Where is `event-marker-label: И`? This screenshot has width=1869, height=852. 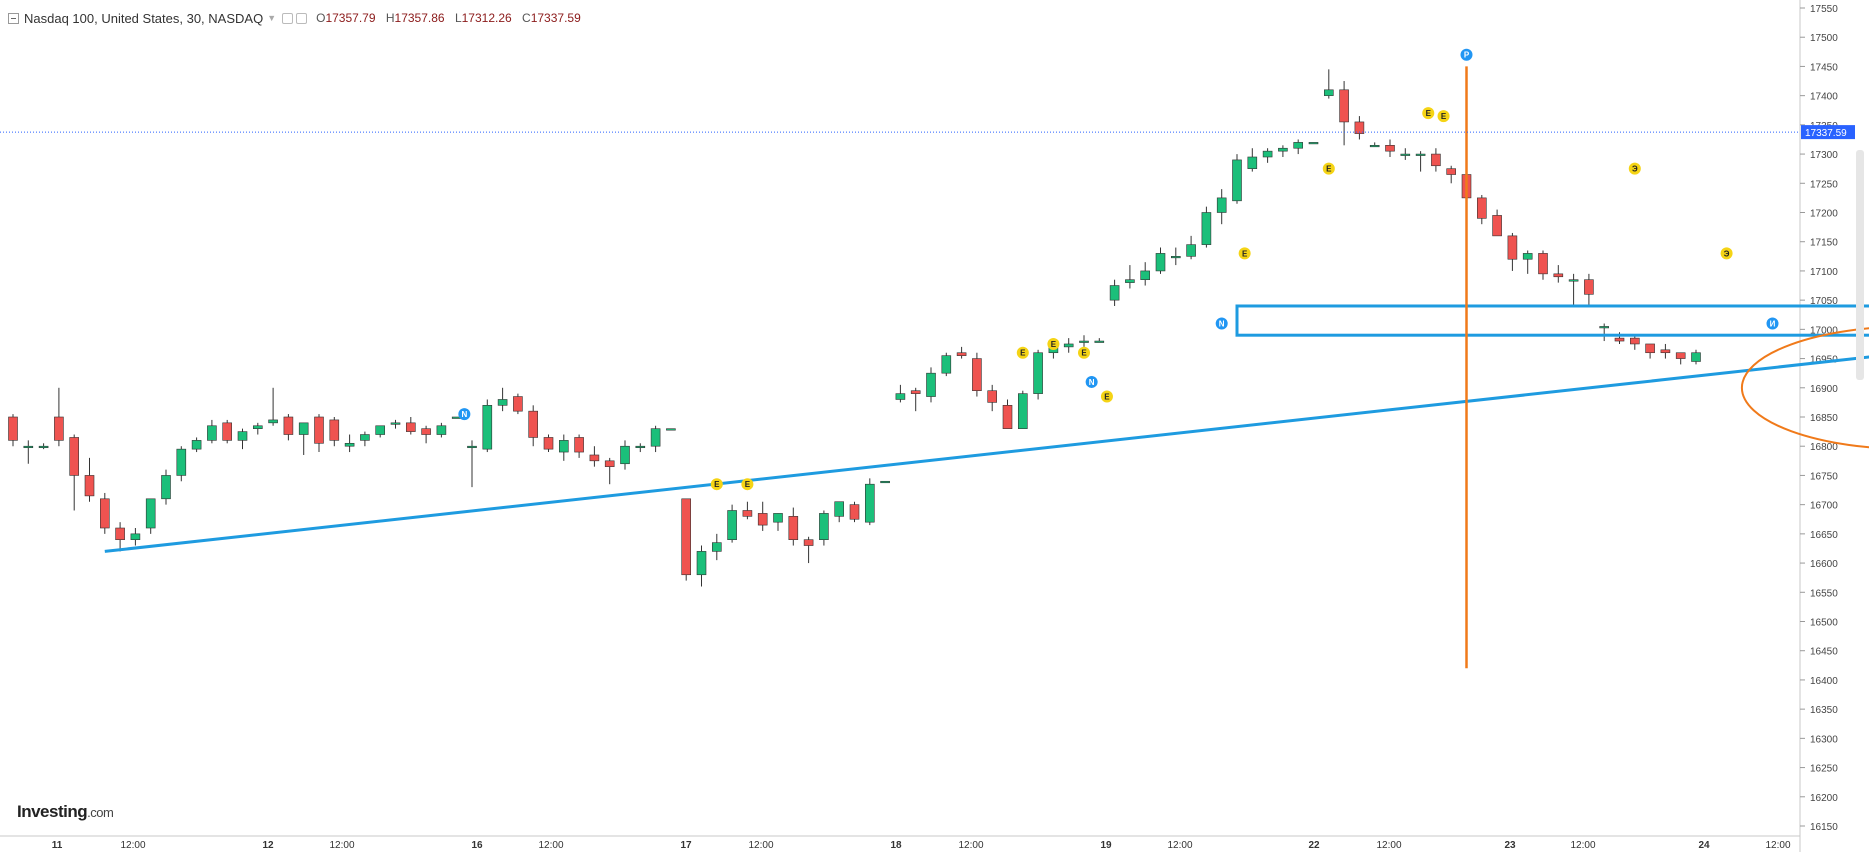
event-marker-label: И is located at coordinates (1773, 324).